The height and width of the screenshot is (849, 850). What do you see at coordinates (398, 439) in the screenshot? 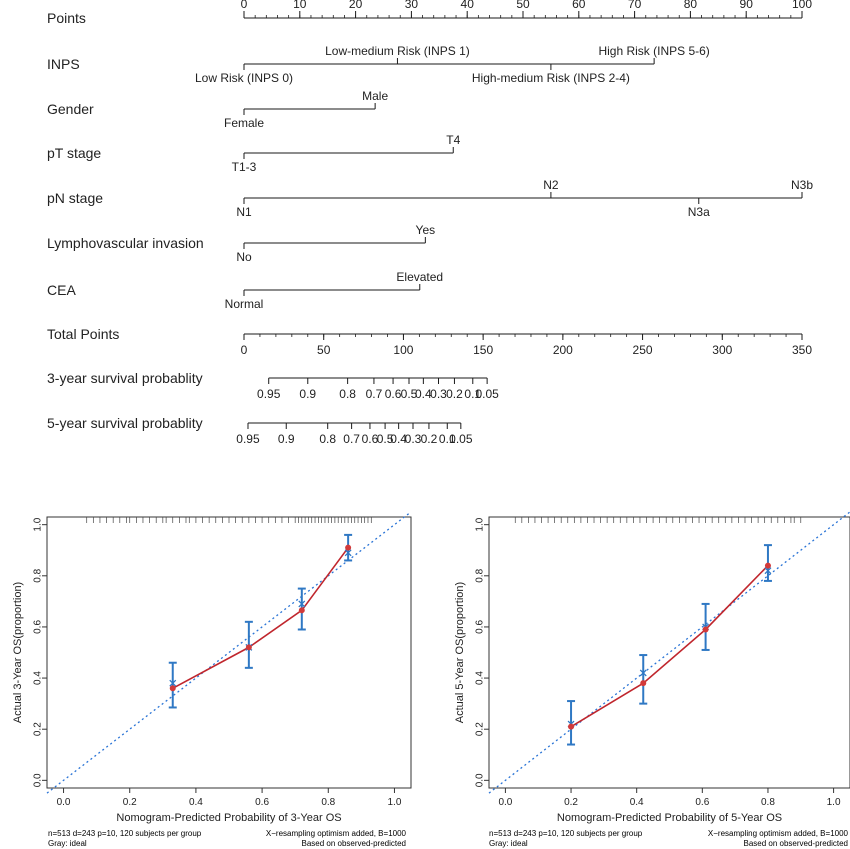
I see `survival-tick-label: 0.4` at bounding box center [398, 439].